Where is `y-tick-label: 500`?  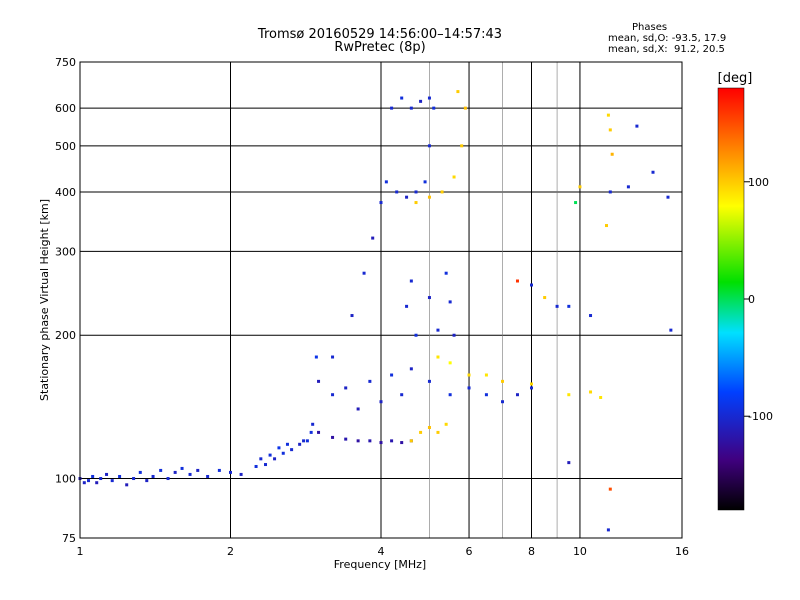
y-tick-label: 500 is located at coordinates (65, 146).